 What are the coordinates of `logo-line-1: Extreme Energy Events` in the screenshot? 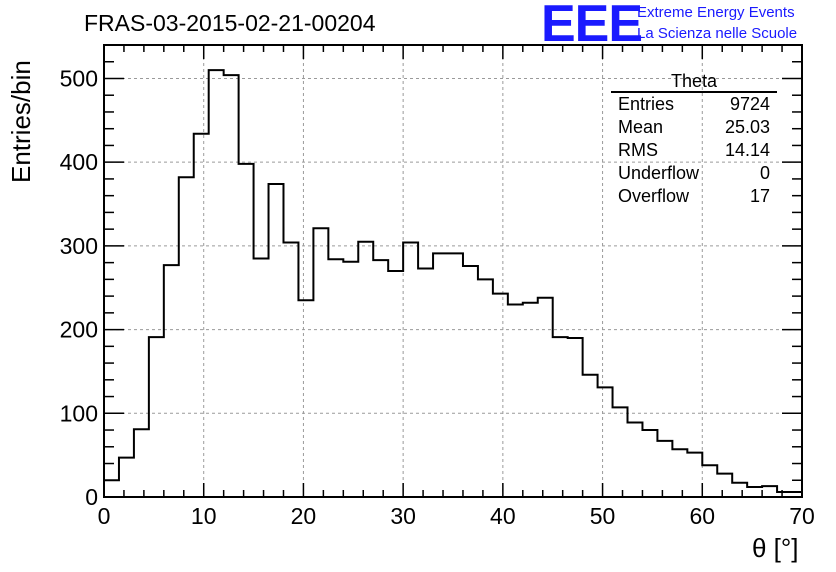 It's located at (716, 12).